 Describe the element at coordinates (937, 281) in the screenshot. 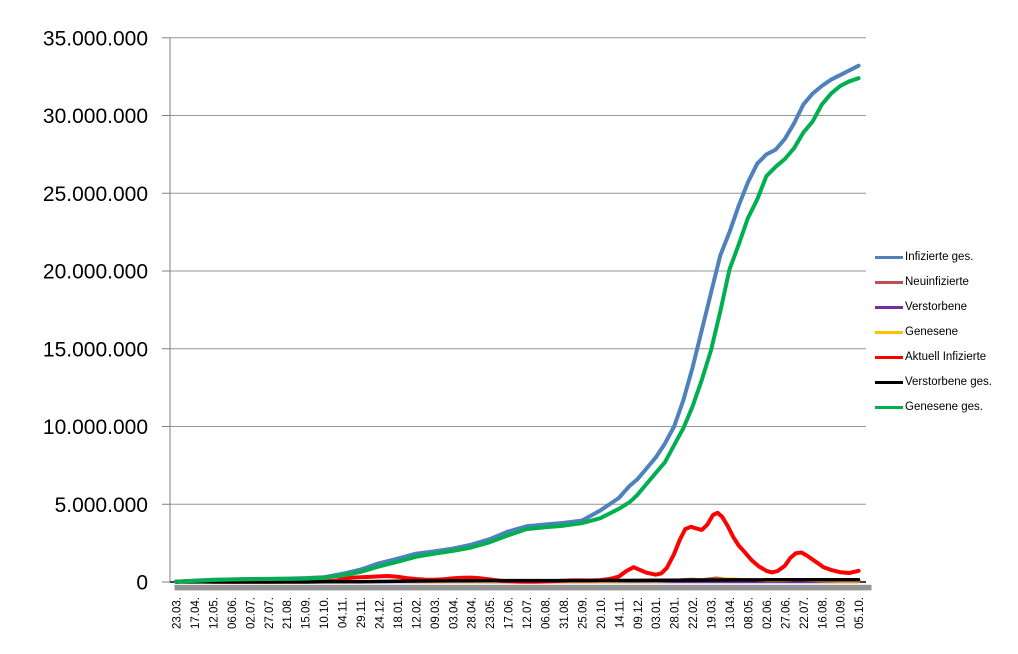

I see `legend-label: Neuinfizierte` at that location.